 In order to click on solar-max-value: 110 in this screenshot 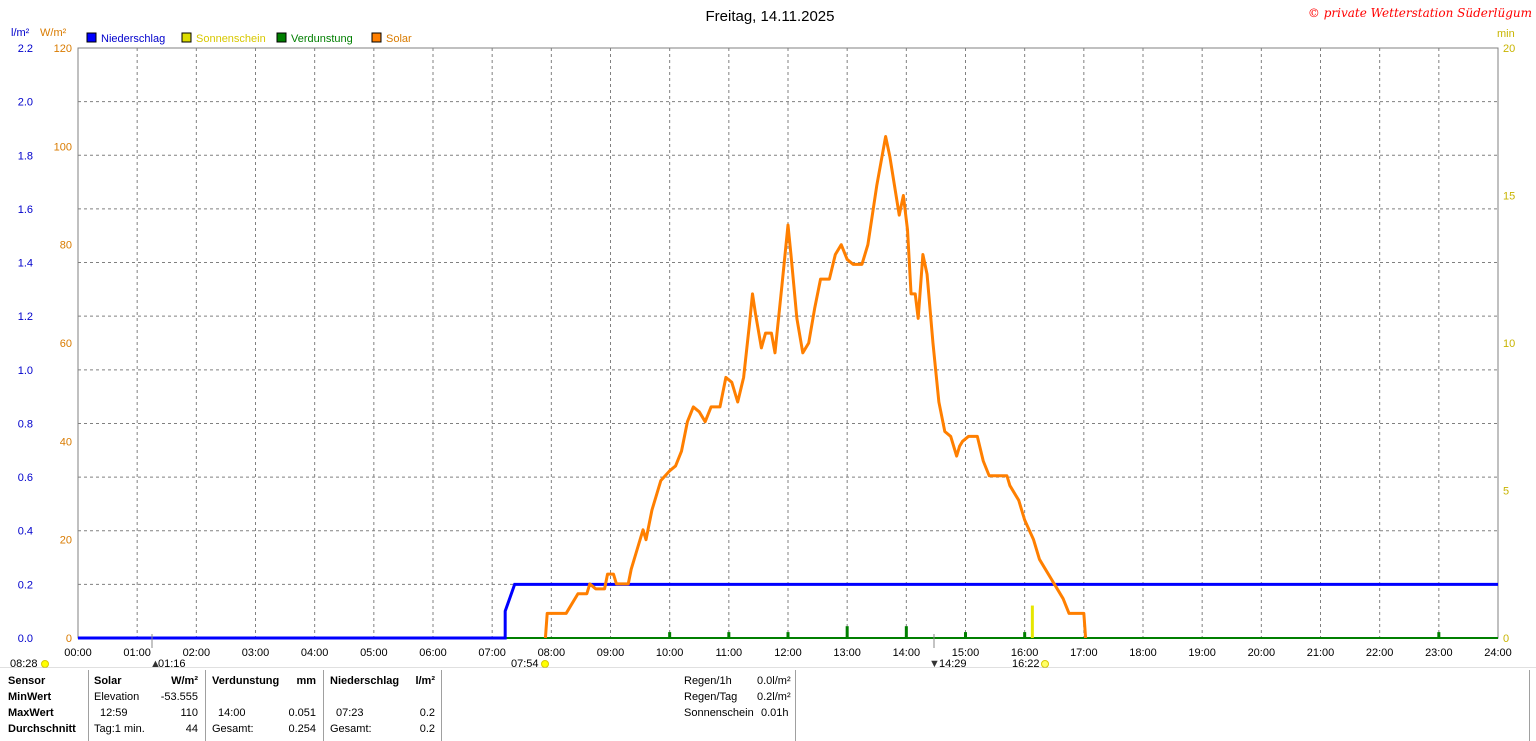, I will do `click(189, 713)`.